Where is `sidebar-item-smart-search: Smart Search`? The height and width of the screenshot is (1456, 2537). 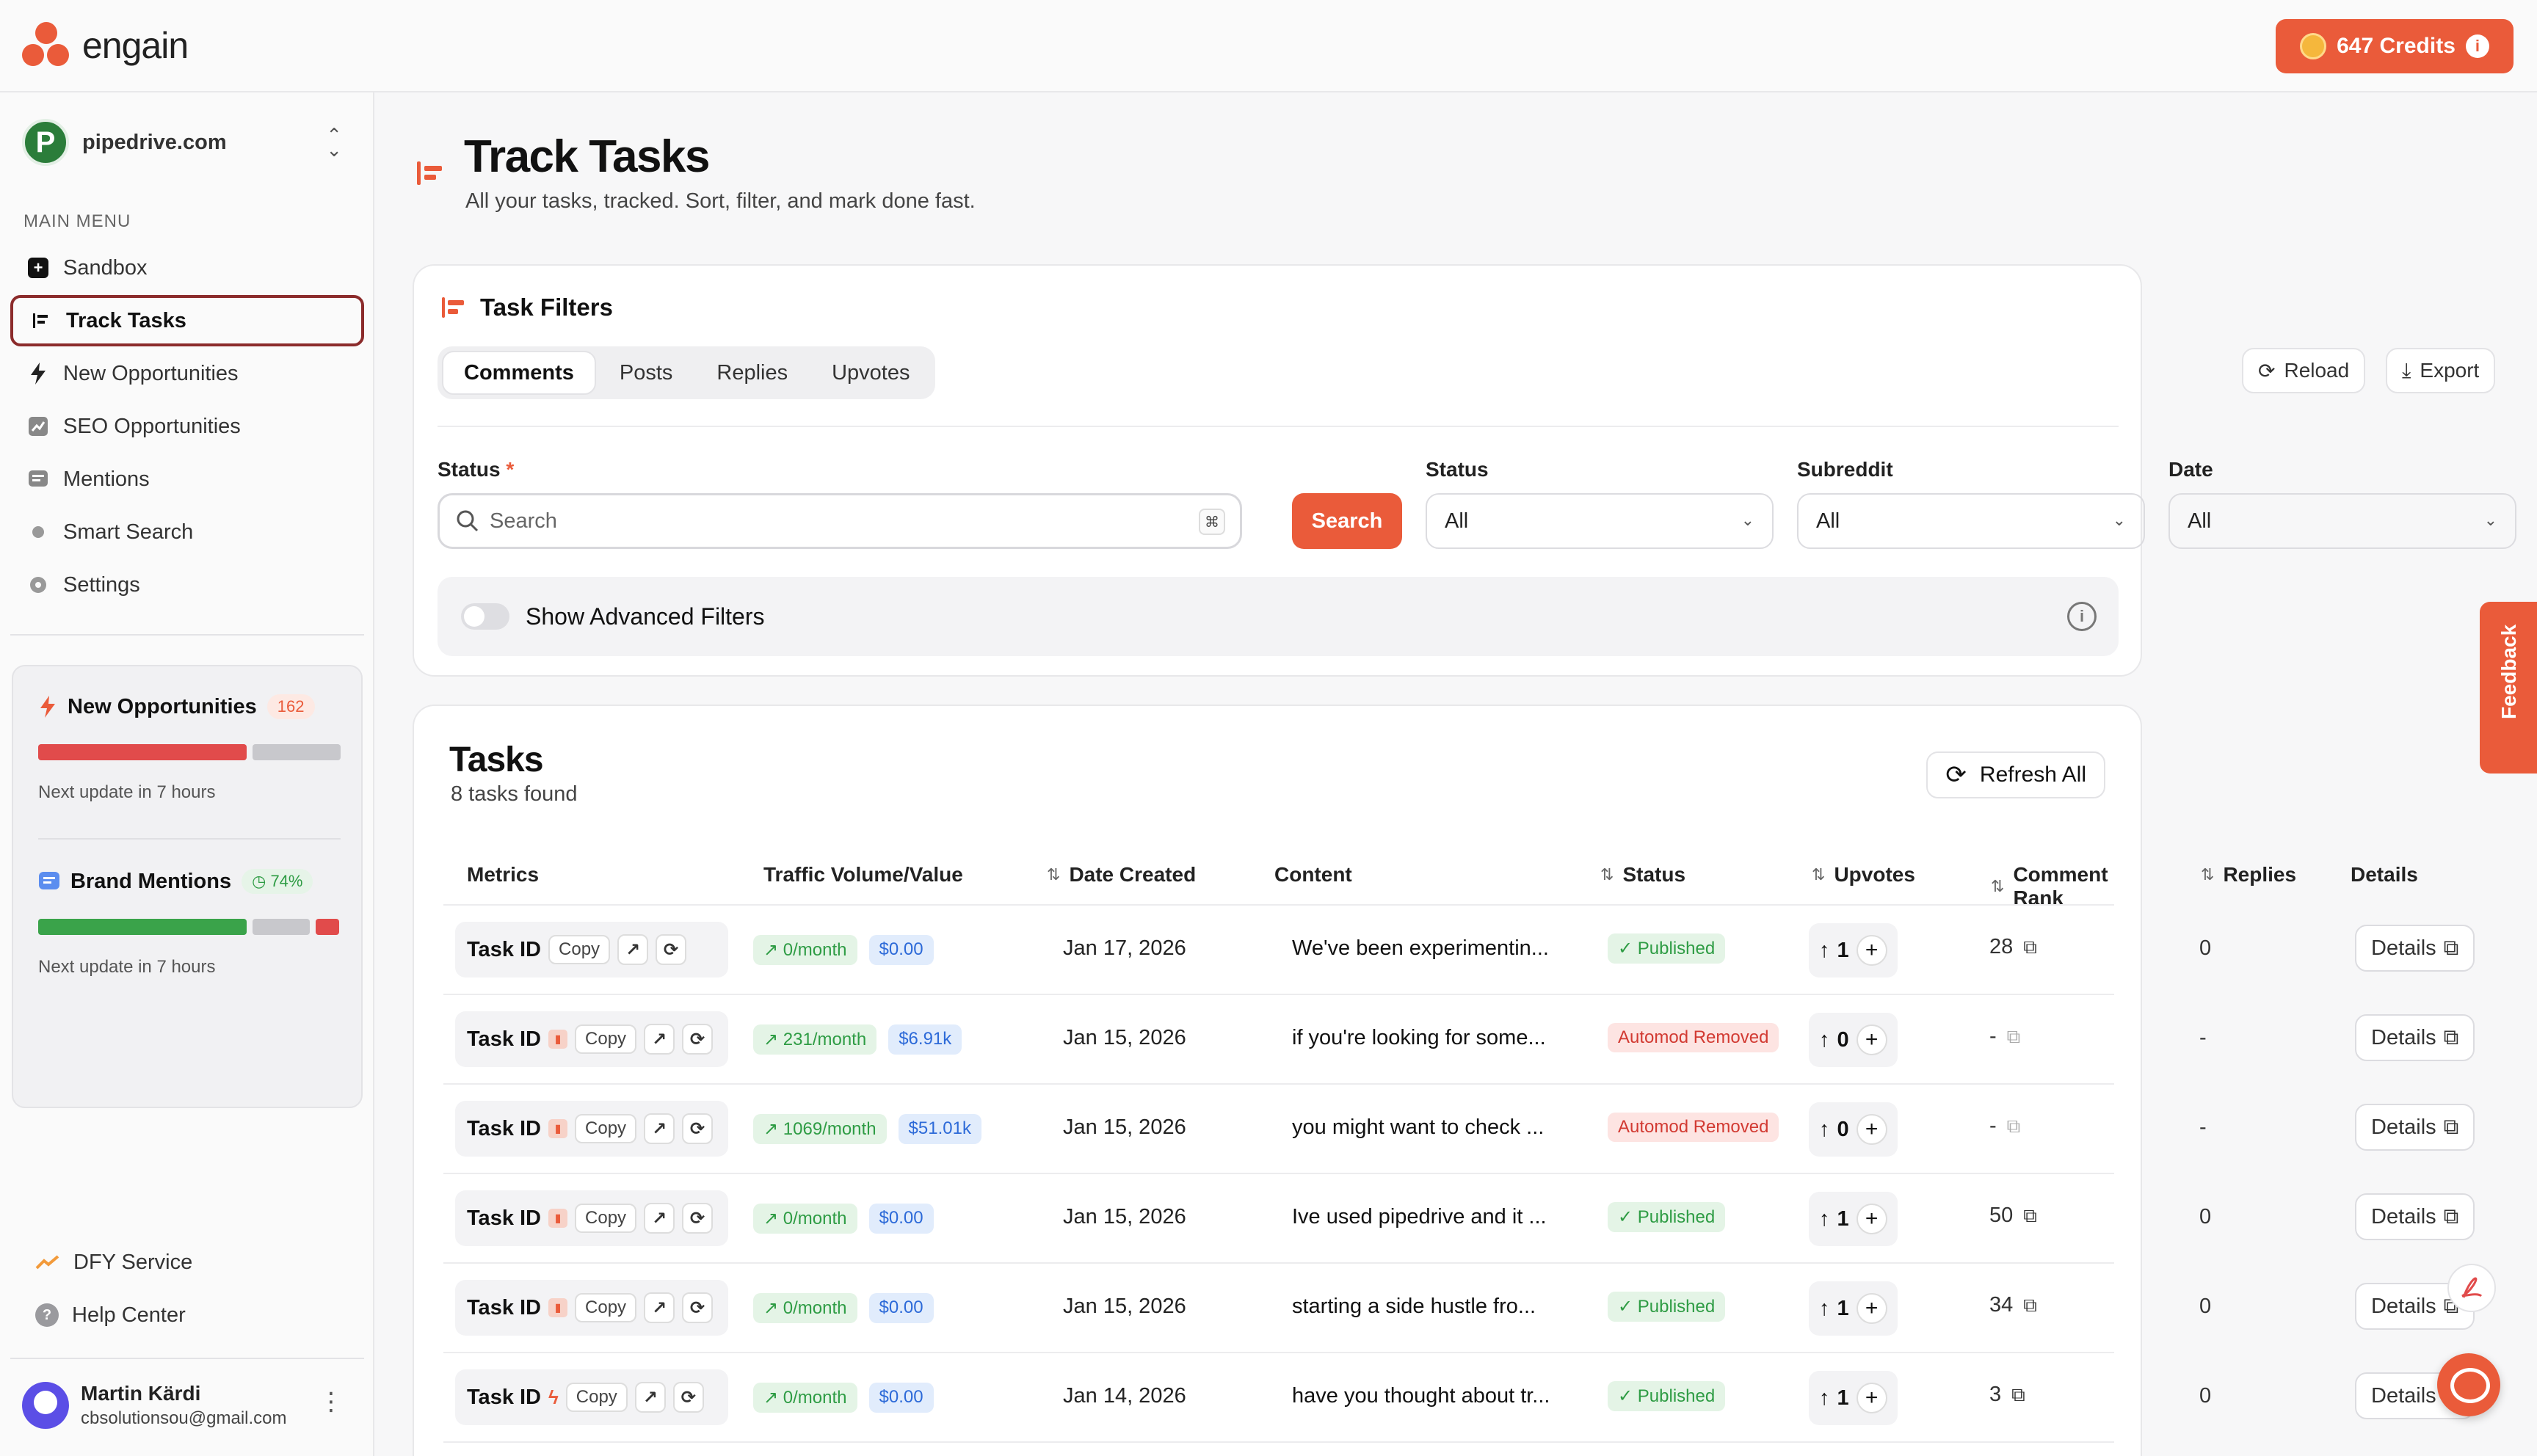
sidebar-item-smart-search: Smart Search is located at coordinates (187, 532).